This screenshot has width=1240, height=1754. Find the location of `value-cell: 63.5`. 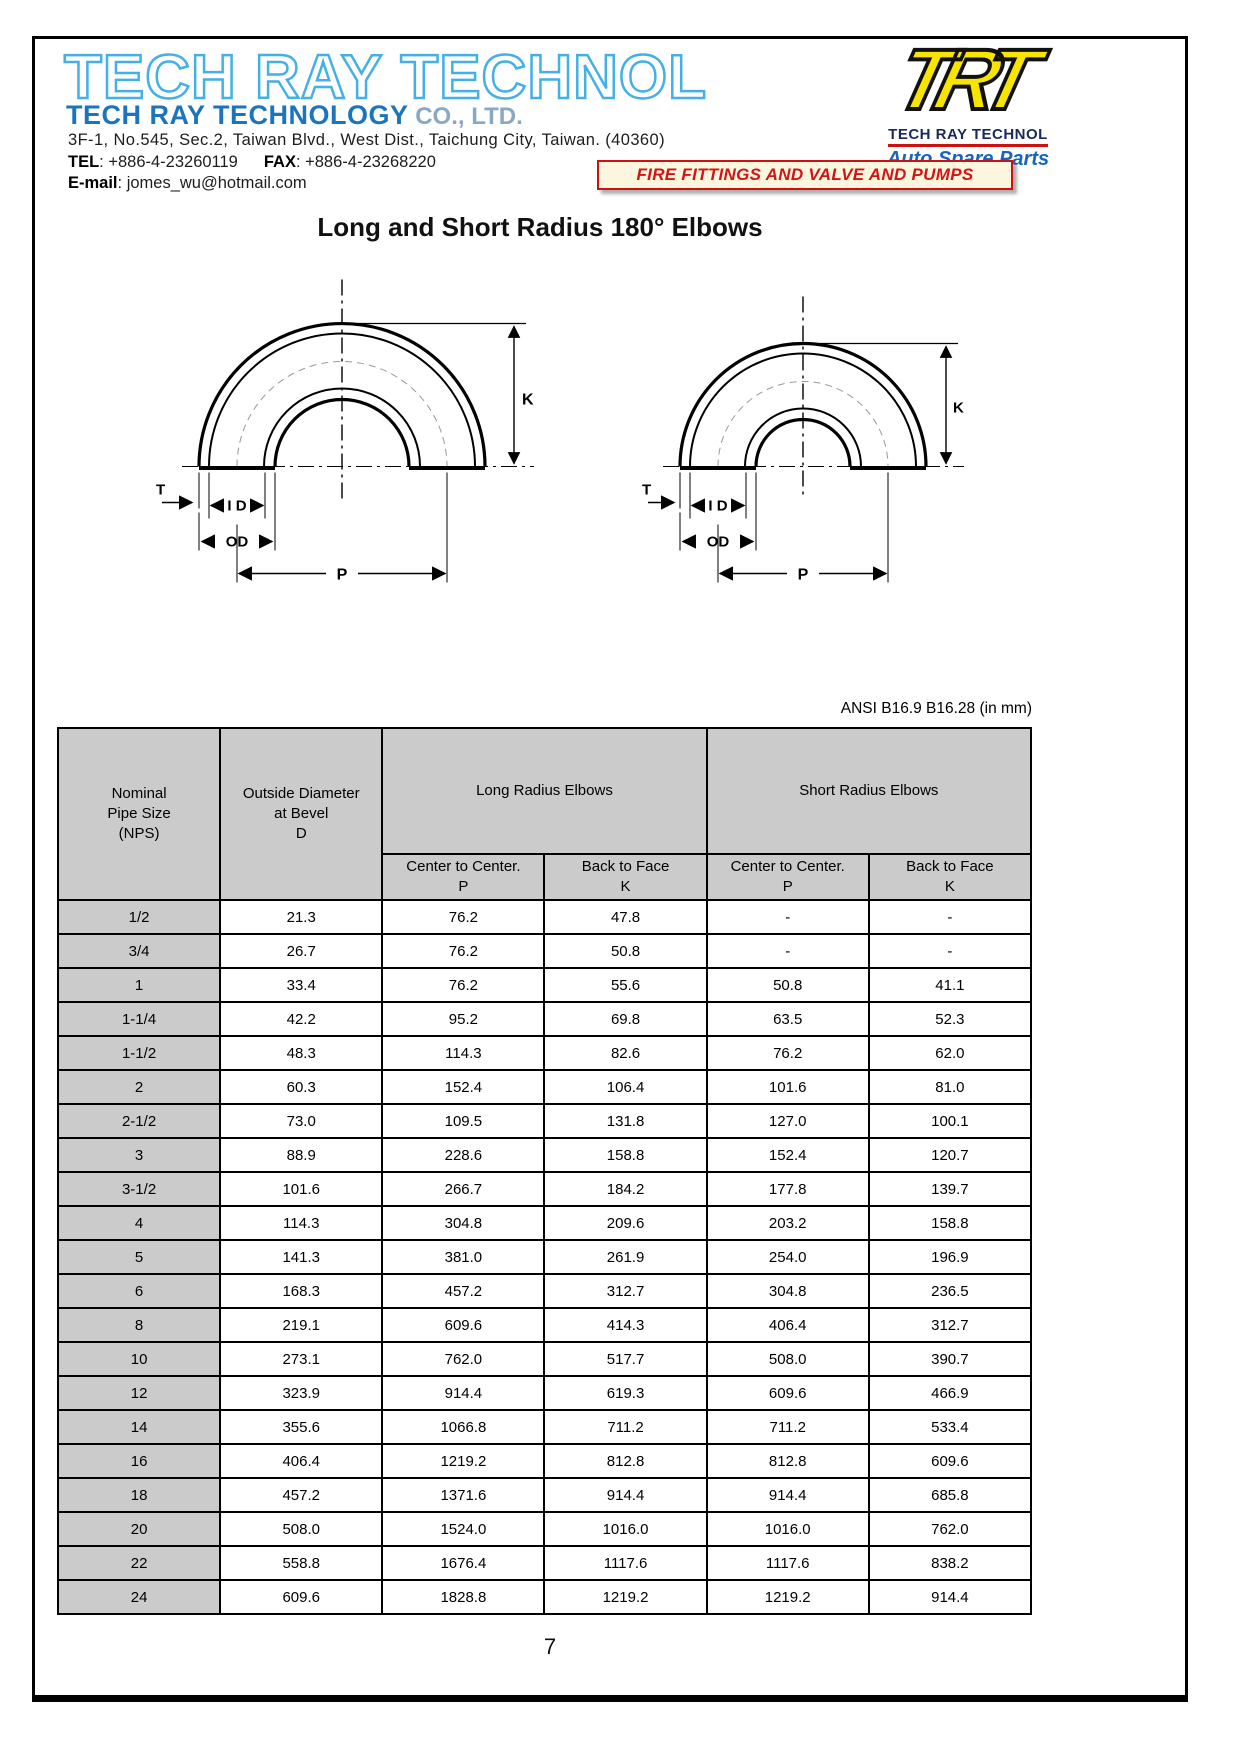

value-cell: 63.5 is located at coordinates (787, 1019).